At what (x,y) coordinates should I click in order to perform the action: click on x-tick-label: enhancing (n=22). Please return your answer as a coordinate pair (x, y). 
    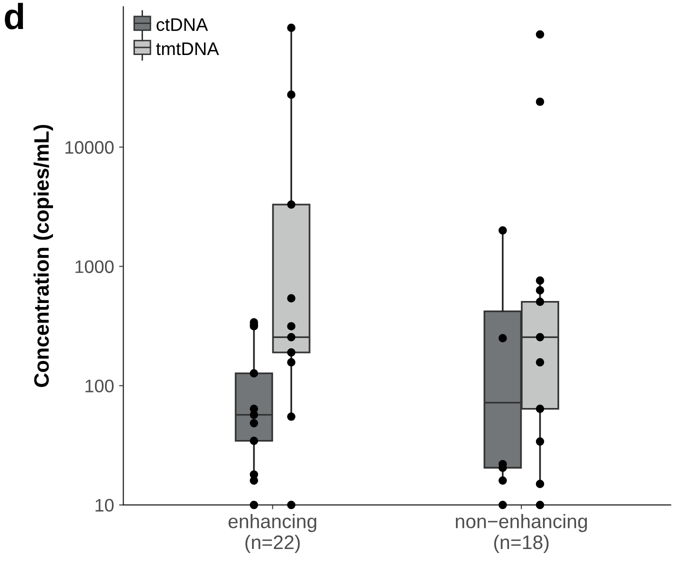
    Looking at the image, I should click on (272, 534).